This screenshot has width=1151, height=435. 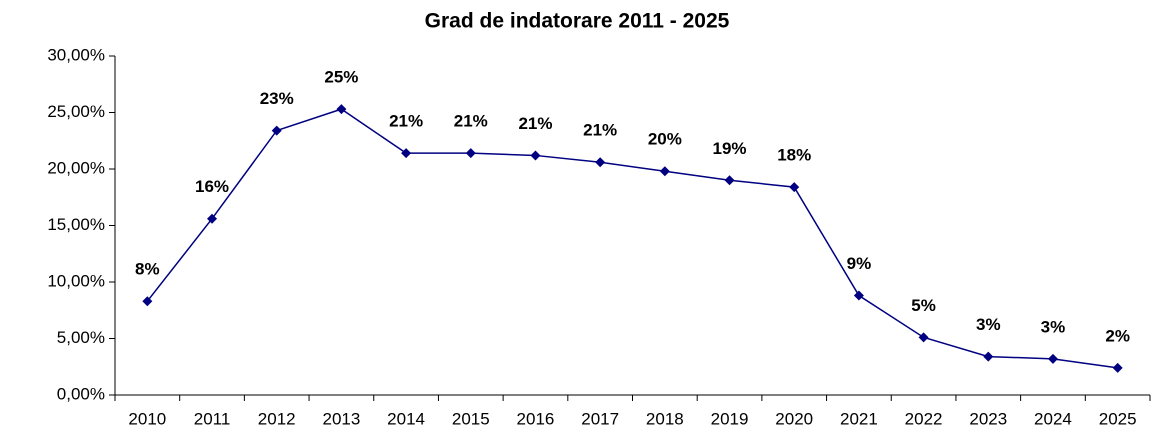 What do you see at coordinates (76, 54) in the screenshot?
I see `y-tick-label: 30,00%` at bounding box center [76, 54].